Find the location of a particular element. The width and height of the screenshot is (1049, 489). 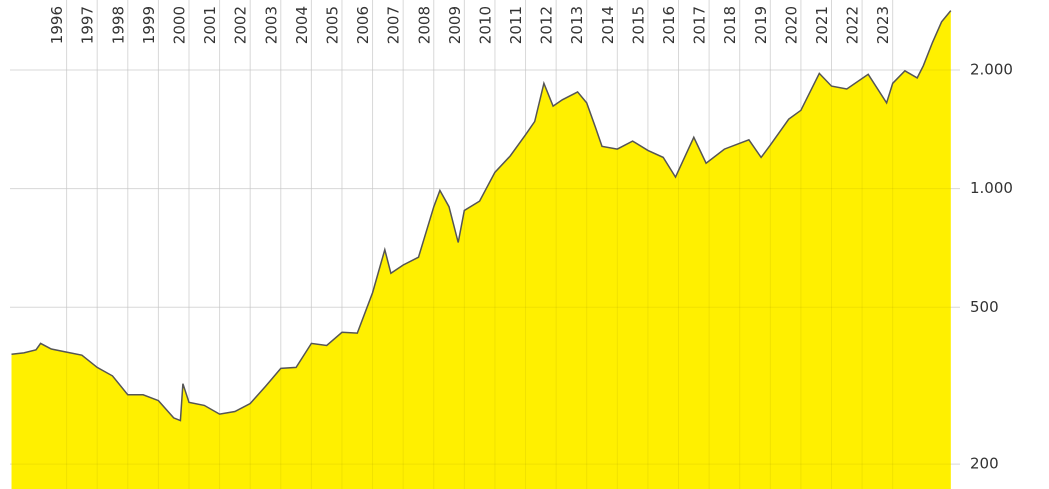

x-tick-label: 2022 is located at coordinates (853, 25).